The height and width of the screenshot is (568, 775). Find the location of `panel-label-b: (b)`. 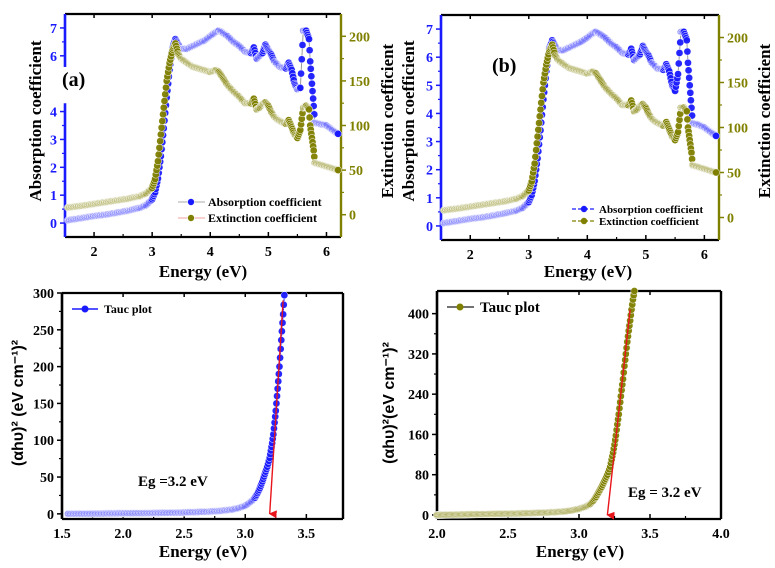

panel-label-b: (b) is located at coordinates (504, 66).